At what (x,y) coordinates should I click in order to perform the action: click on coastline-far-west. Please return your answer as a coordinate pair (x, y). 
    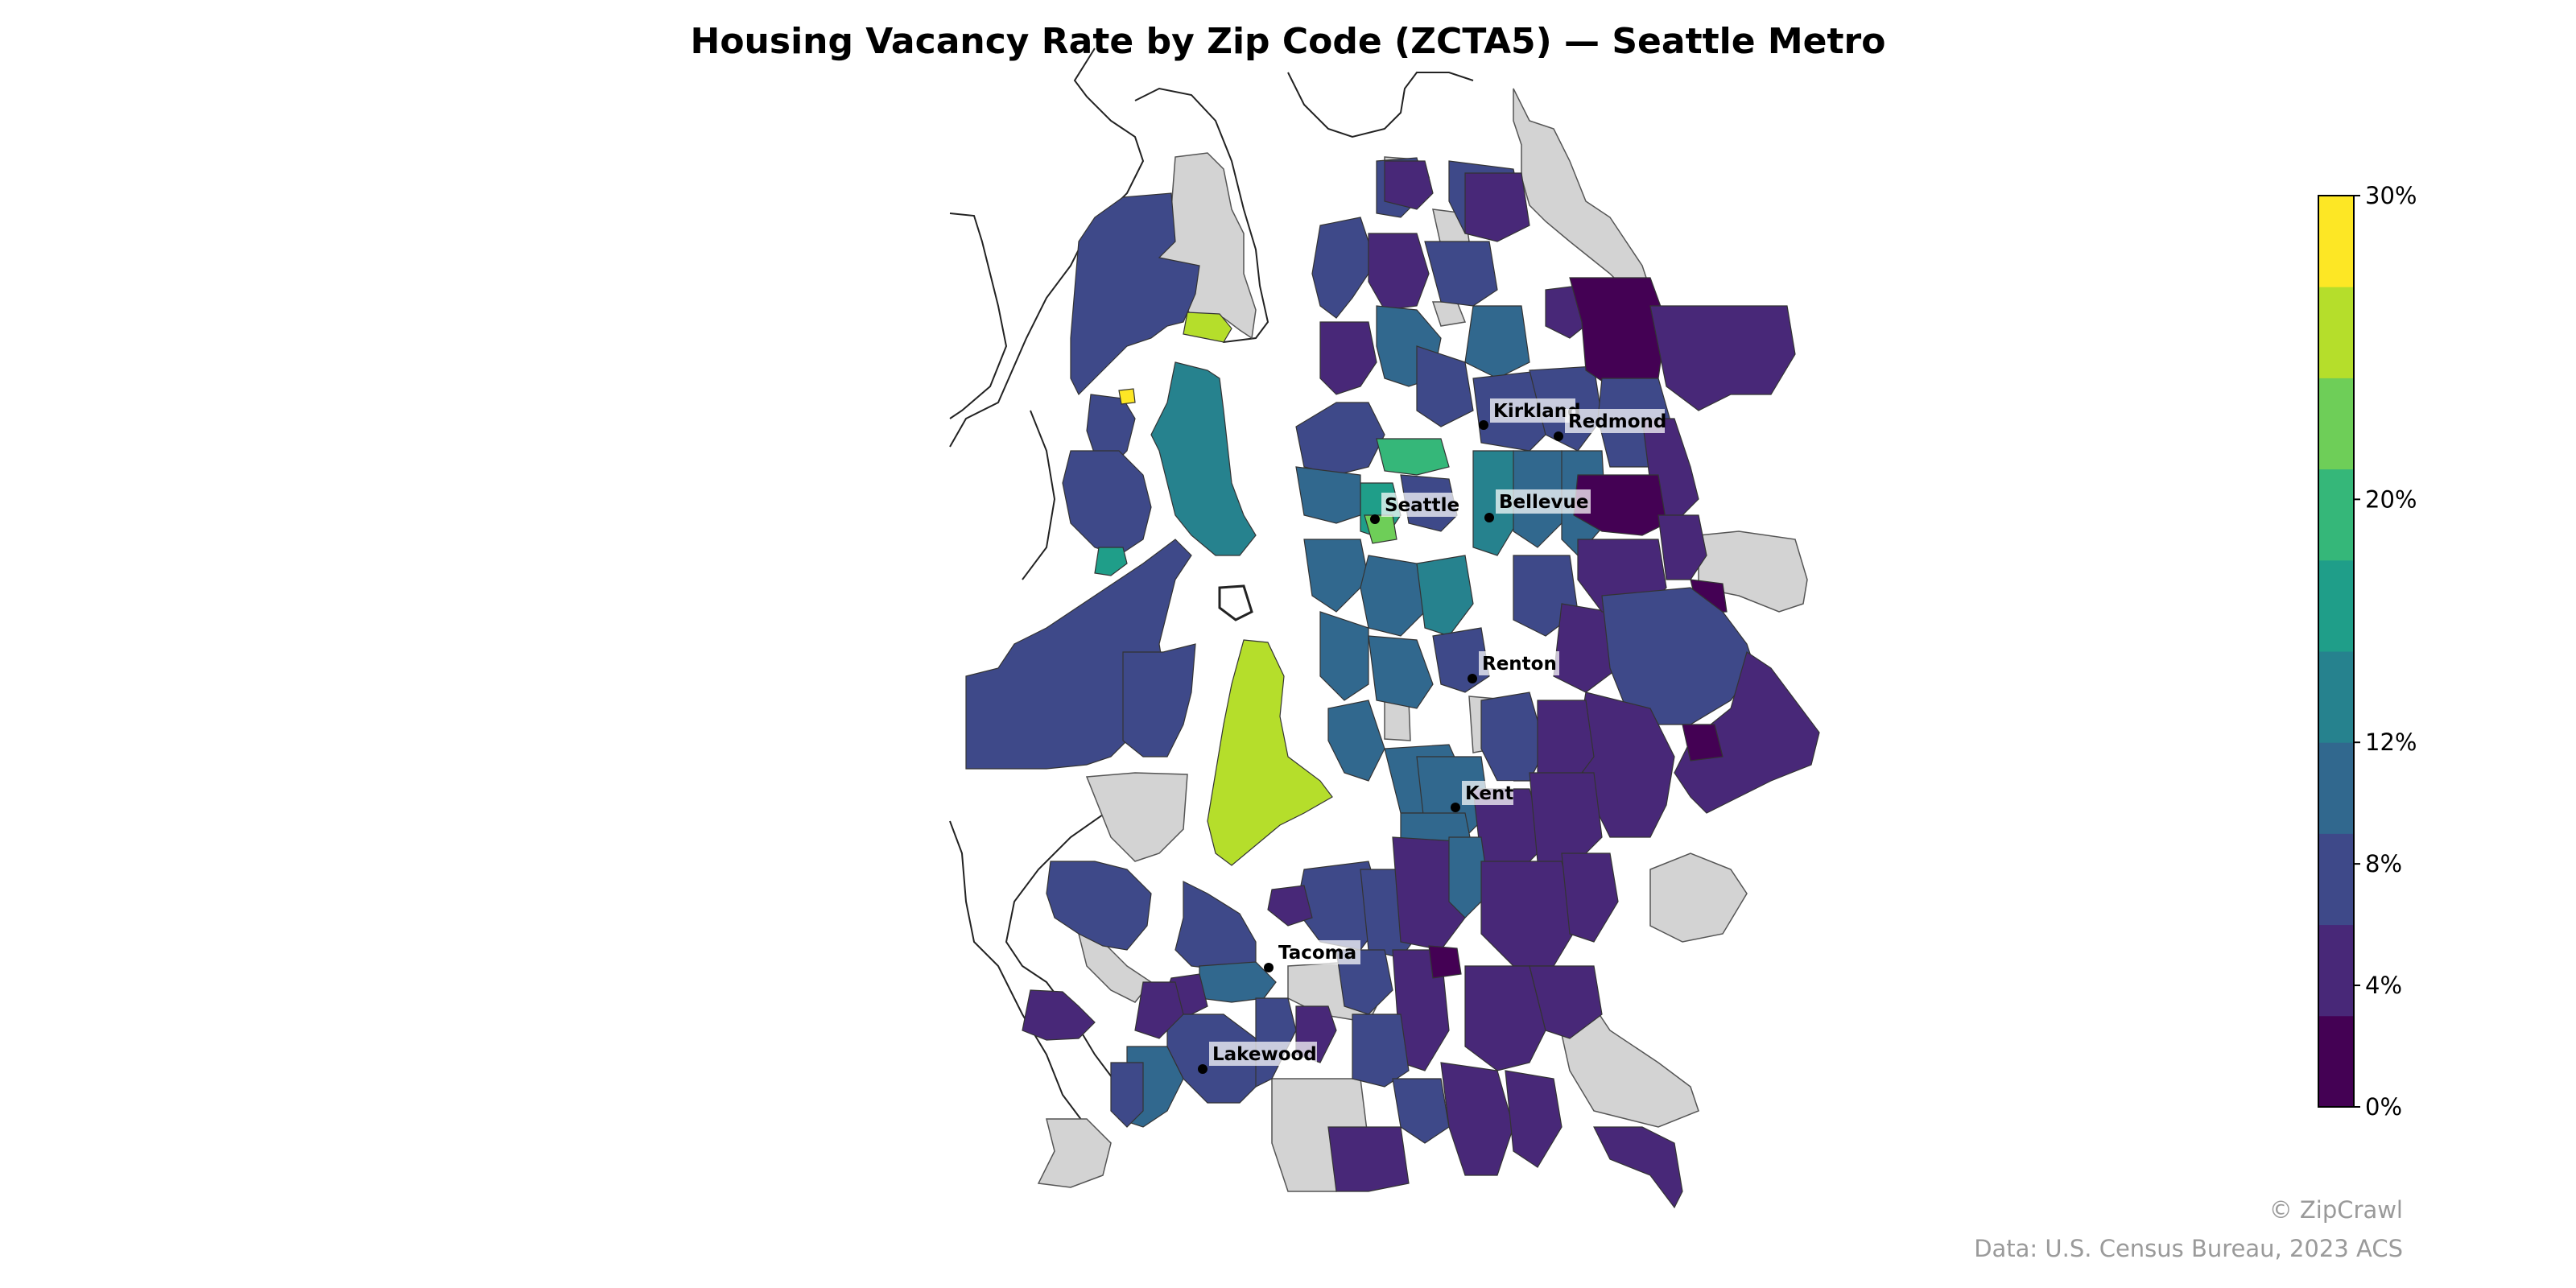
    Looking at the image, I should click on (978, 316).